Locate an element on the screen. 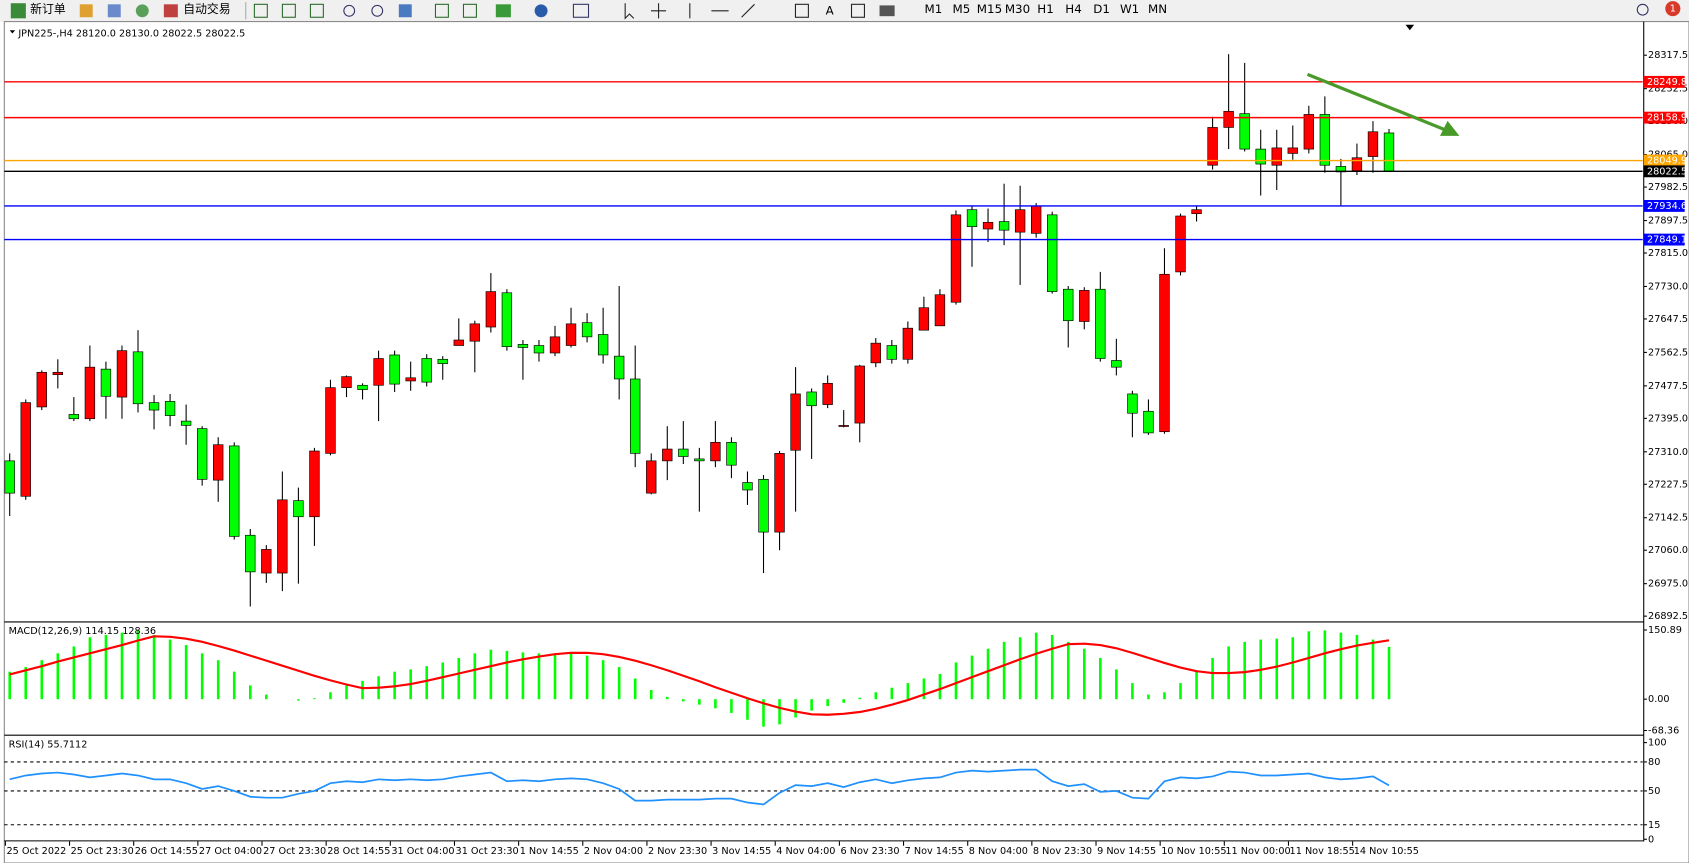 Image resolution: width=1689 pixels, height=863 pixels. notification-badge is located at coordinates (1673, 9).